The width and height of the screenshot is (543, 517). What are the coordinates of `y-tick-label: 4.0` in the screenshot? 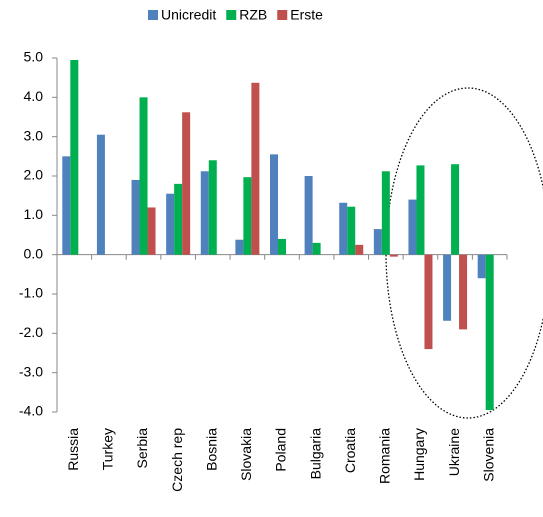 It's located at (34, 96).